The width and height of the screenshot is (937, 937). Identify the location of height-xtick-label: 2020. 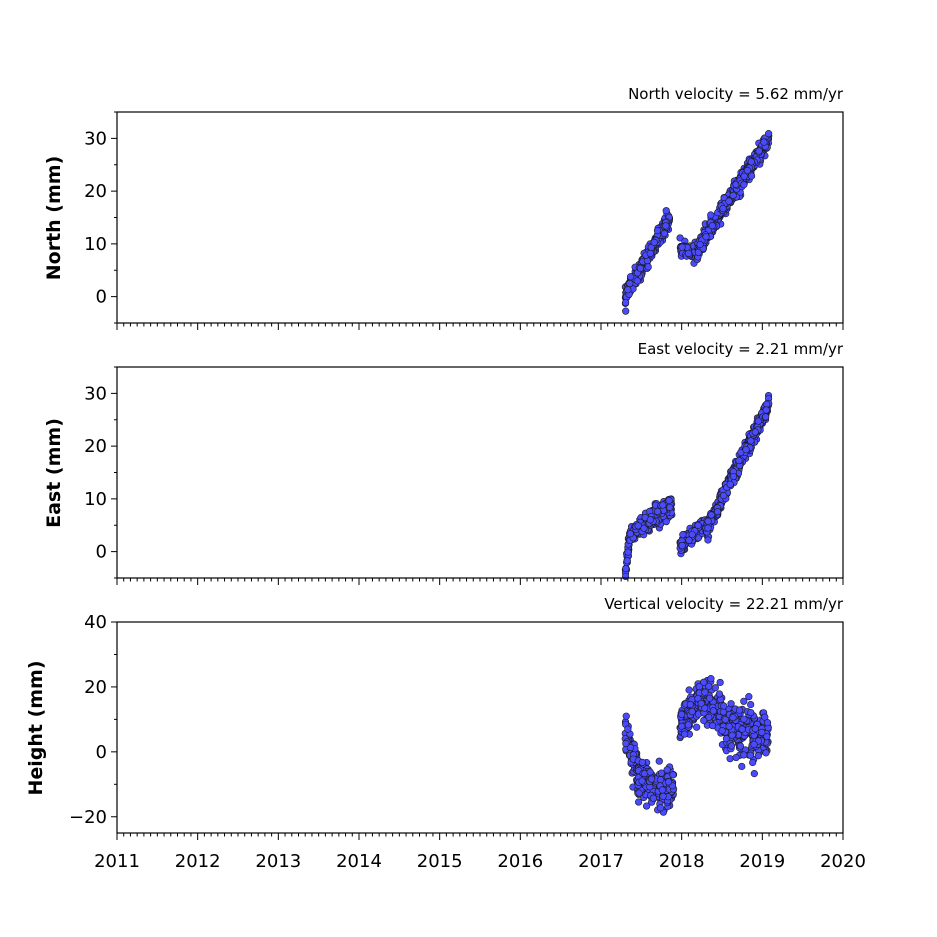
(843, 861).